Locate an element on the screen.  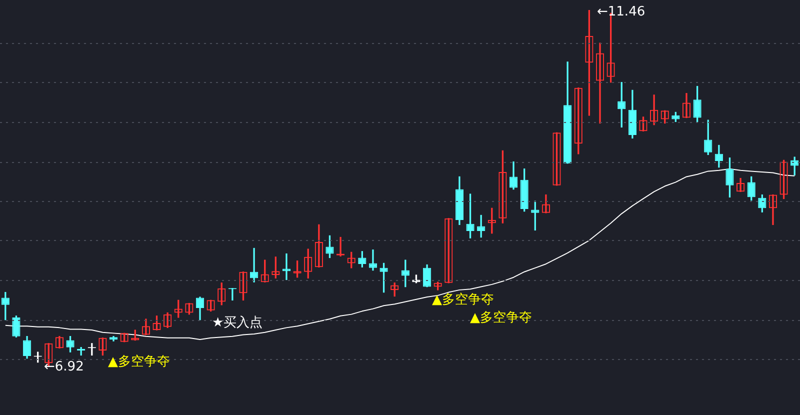
annotation: ←11.46 is located at coordinates (621, 12).